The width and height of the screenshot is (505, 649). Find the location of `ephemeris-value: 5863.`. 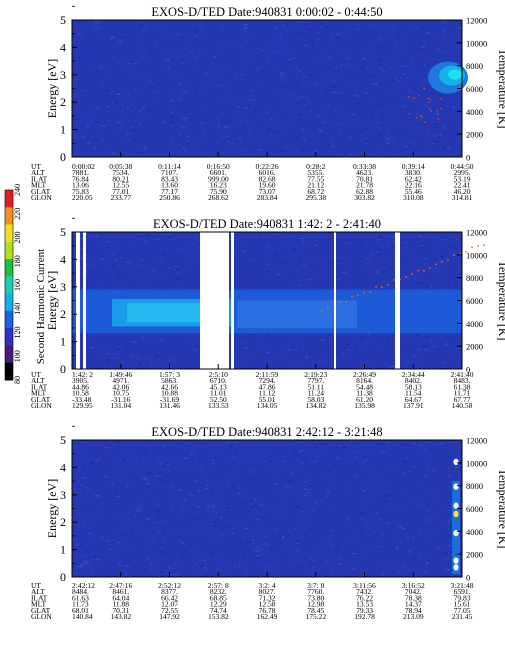

ephemeris-value: 5863. is located at coordinates (169, 380).